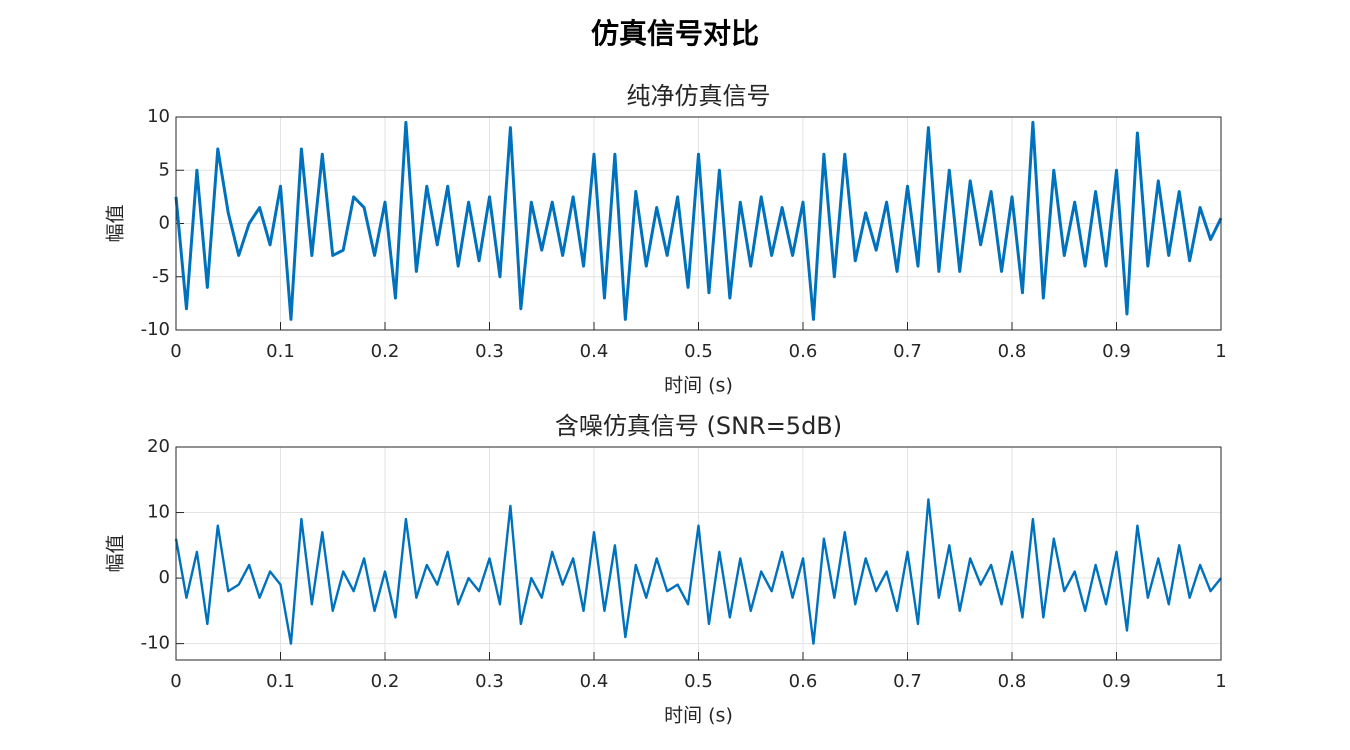  Describe the element at coordinates (698, 426) in the screenshot. I see `axes-title: 含噪仿真信号 (SNR=5dB)` at that location.